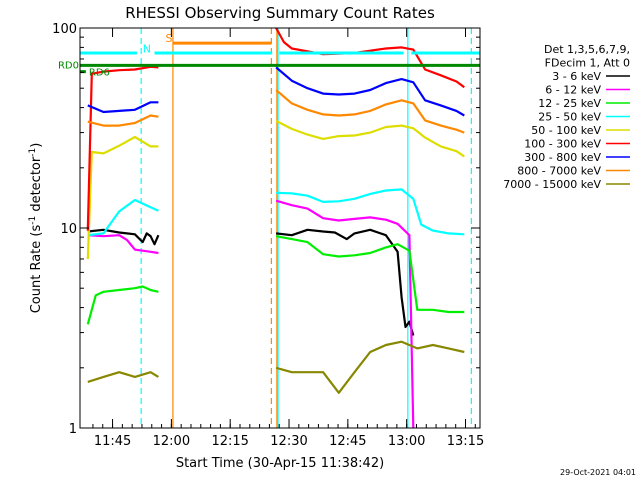 Image resolution: width=640 pixels, height=480 pixels. Describe the element at coordinates (280, 49) in the screenshot. I see `status-bar-n: N` at that location.